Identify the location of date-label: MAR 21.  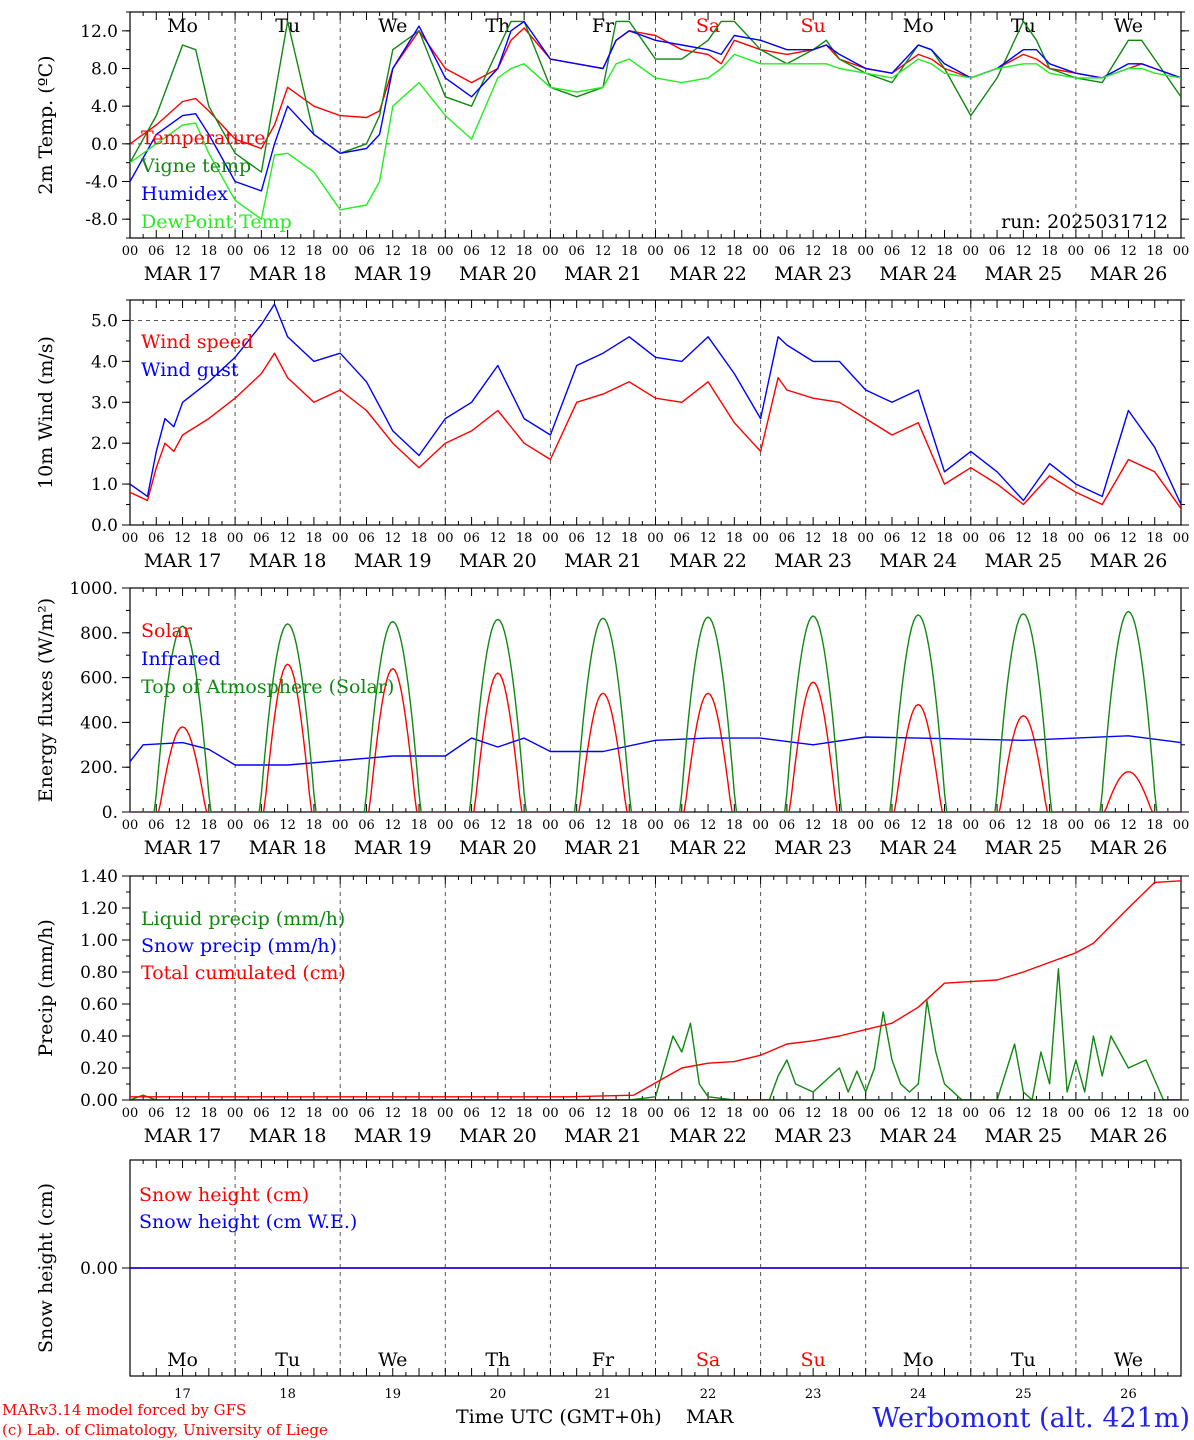
(603, 1136).